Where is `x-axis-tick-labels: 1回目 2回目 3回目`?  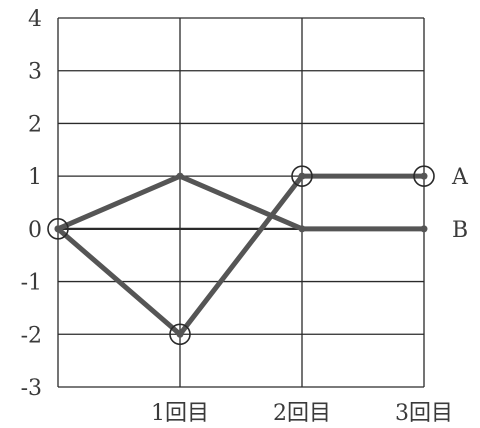
x-axis-tick-labels: 1回目 2回目 3回目 is located at coordinates (302, 413).